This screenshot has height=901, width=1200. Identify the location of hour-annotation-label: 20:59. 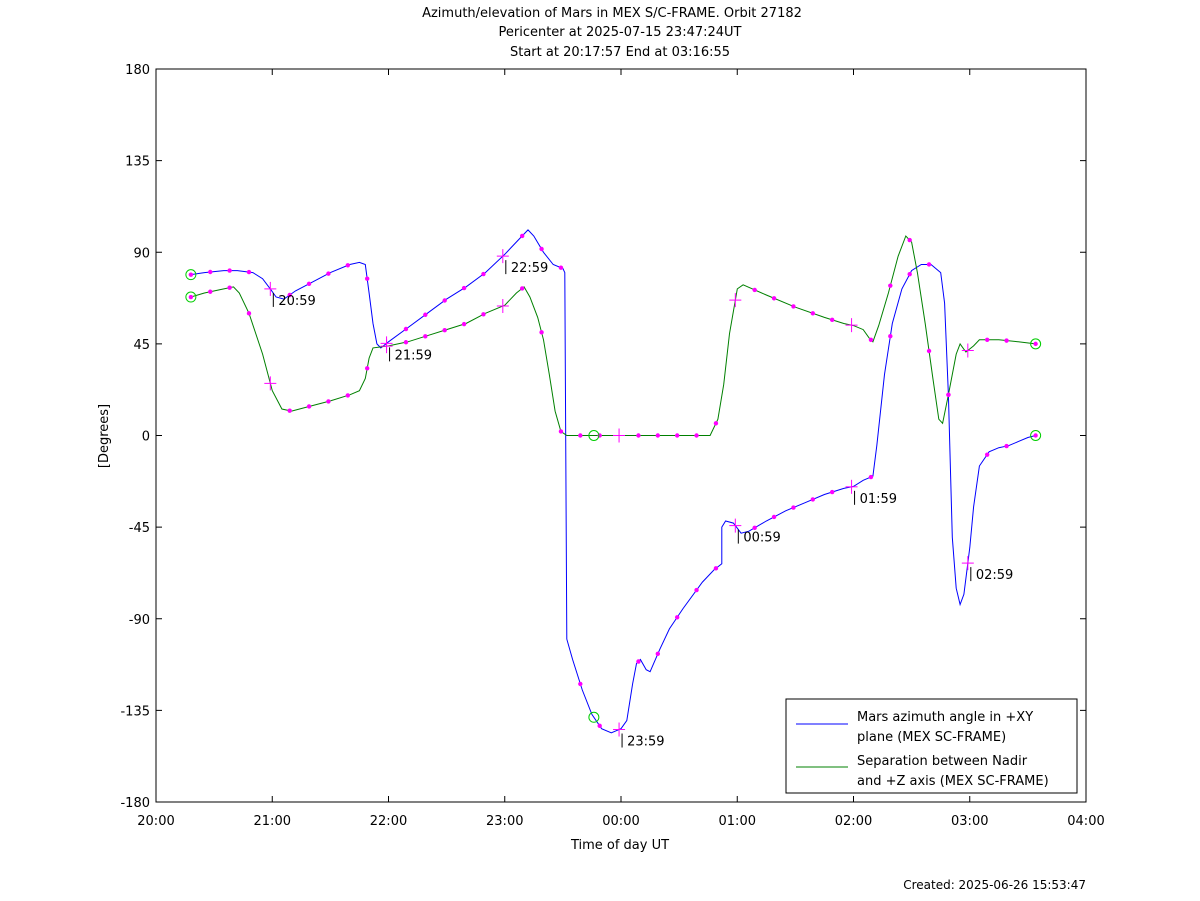
(296, 301).